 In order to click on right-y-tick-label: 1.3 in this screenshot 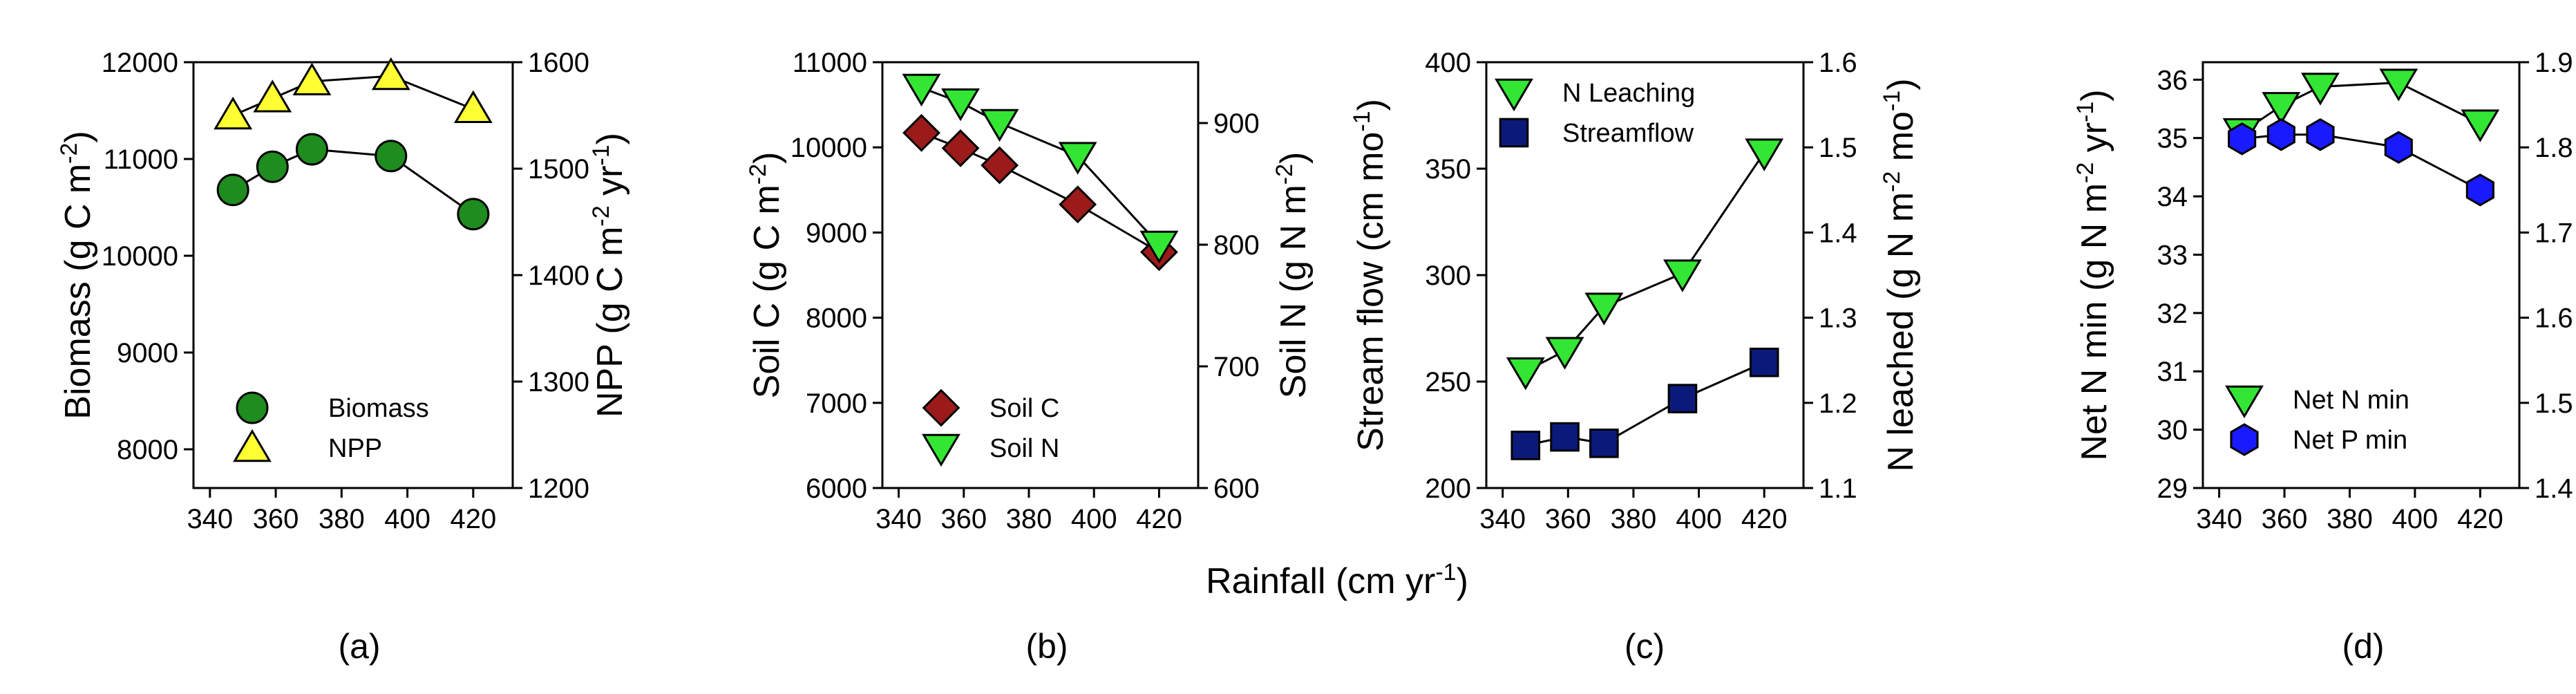, I will do `click(1838, 318)`.